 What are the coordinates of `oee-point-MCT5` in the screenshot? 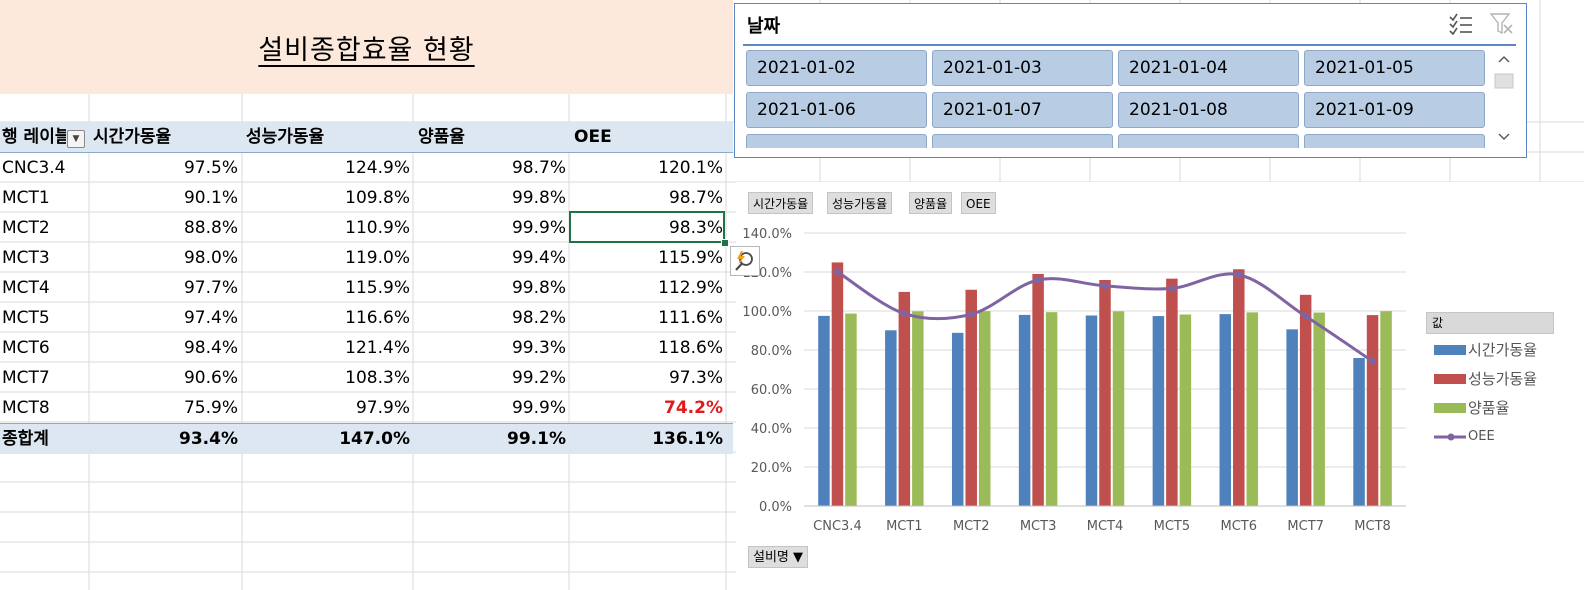 It's located at (1172, 288).